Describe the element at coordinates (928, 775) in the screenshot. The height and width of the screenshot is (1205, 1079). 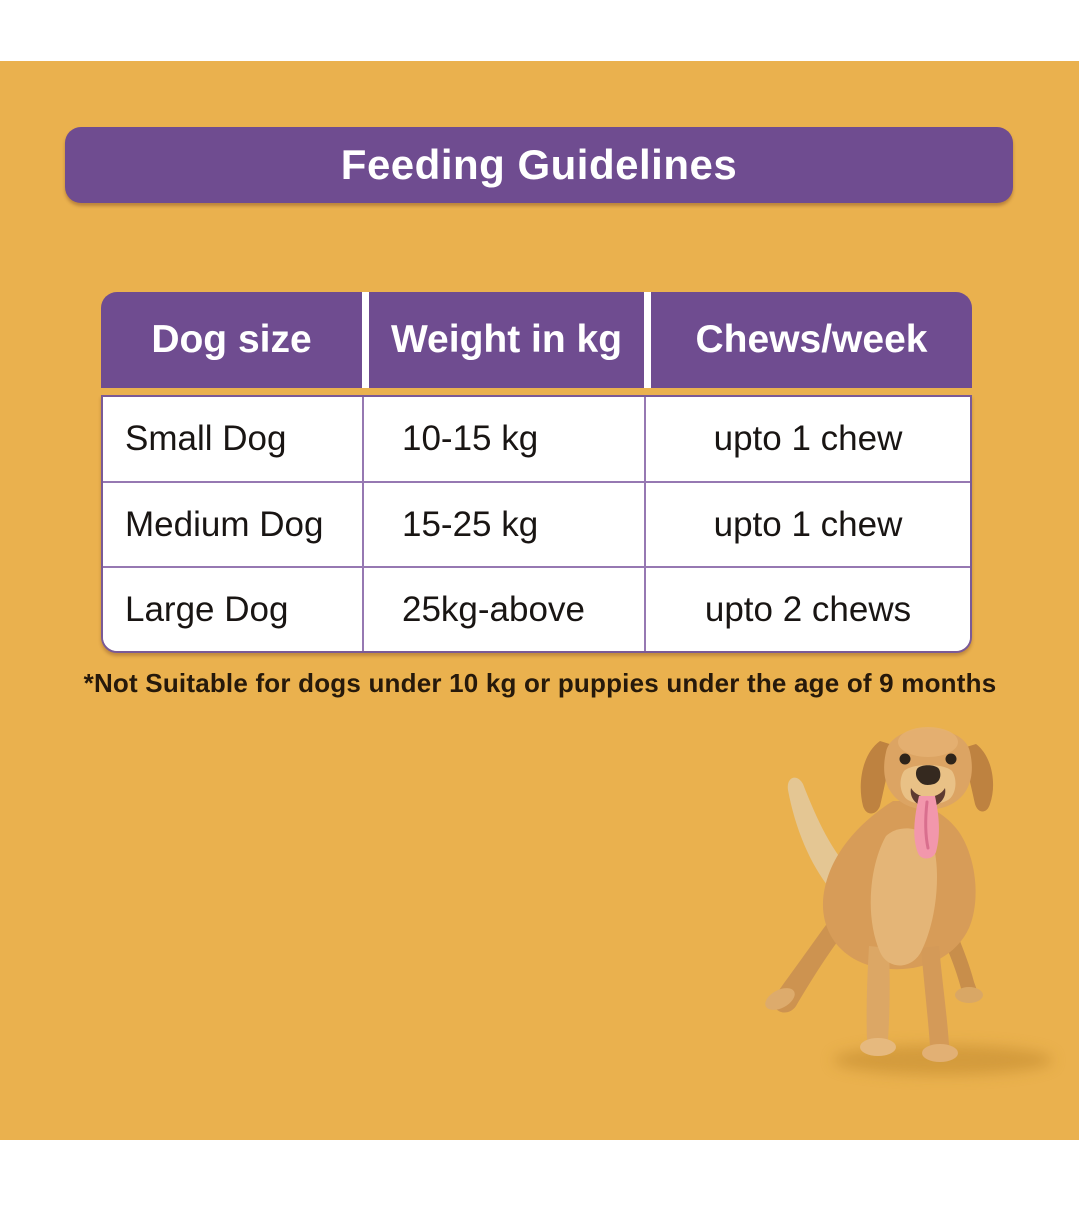
I see `dog-nose` at that location.